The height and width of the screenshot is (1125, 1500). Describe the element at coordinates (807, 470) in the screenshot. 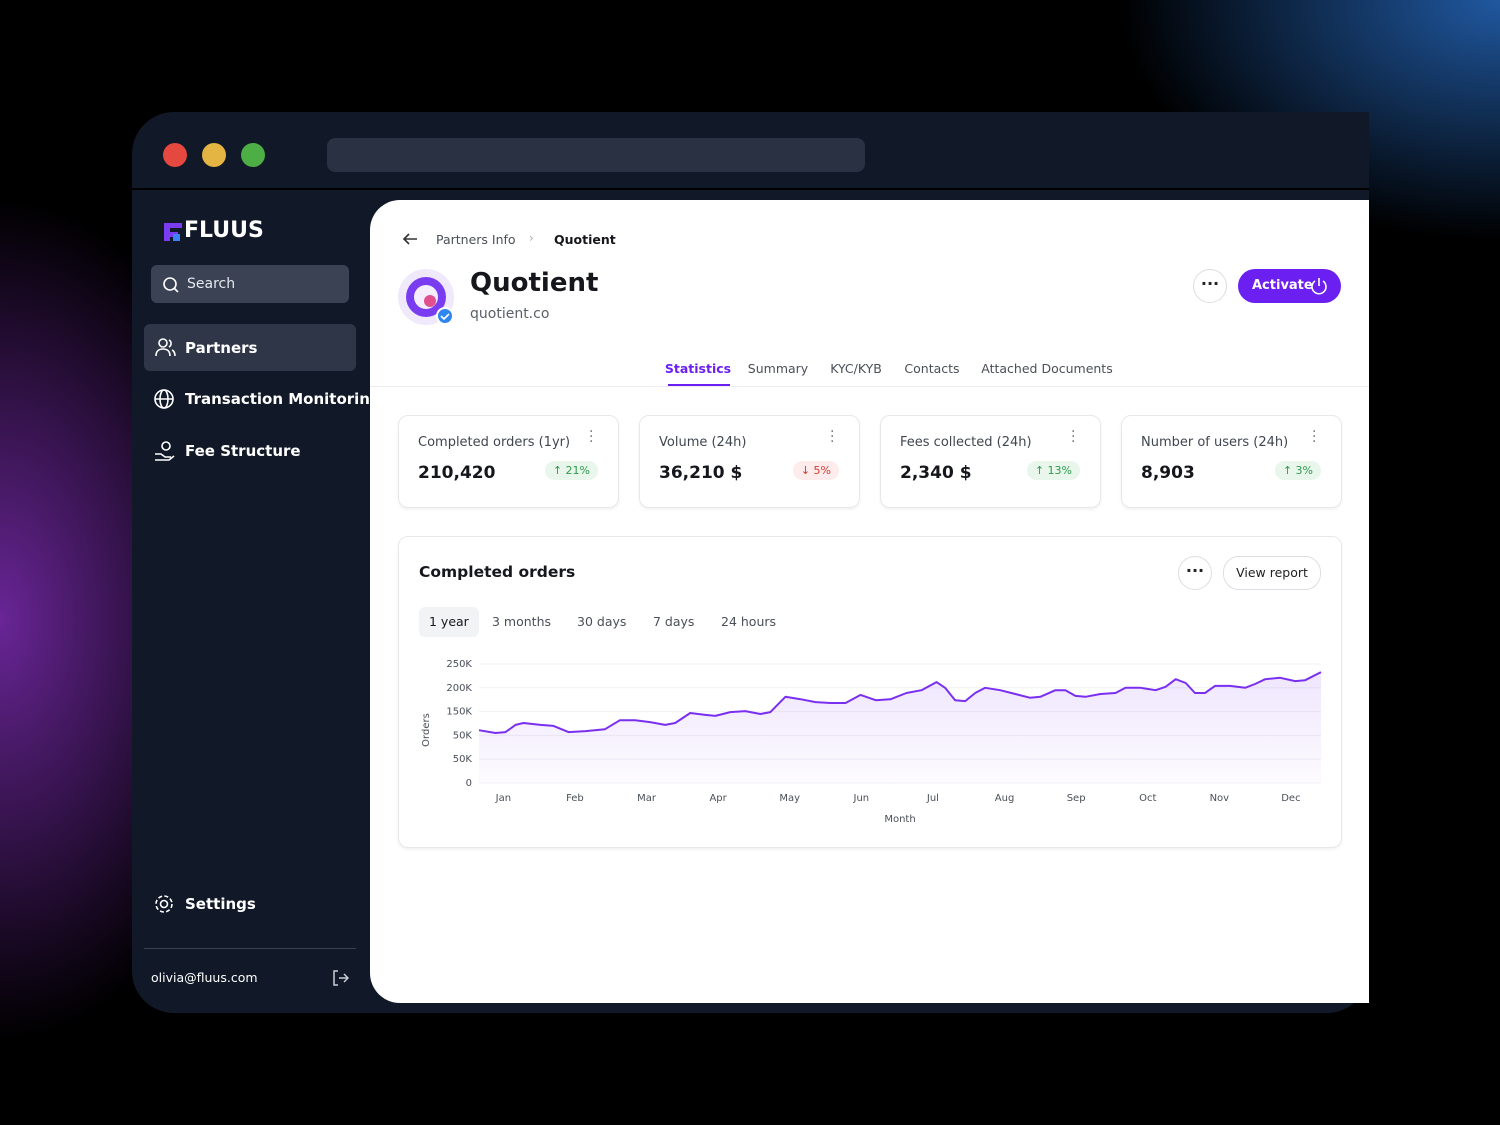

I see `change-arrow: ↓` at that location.